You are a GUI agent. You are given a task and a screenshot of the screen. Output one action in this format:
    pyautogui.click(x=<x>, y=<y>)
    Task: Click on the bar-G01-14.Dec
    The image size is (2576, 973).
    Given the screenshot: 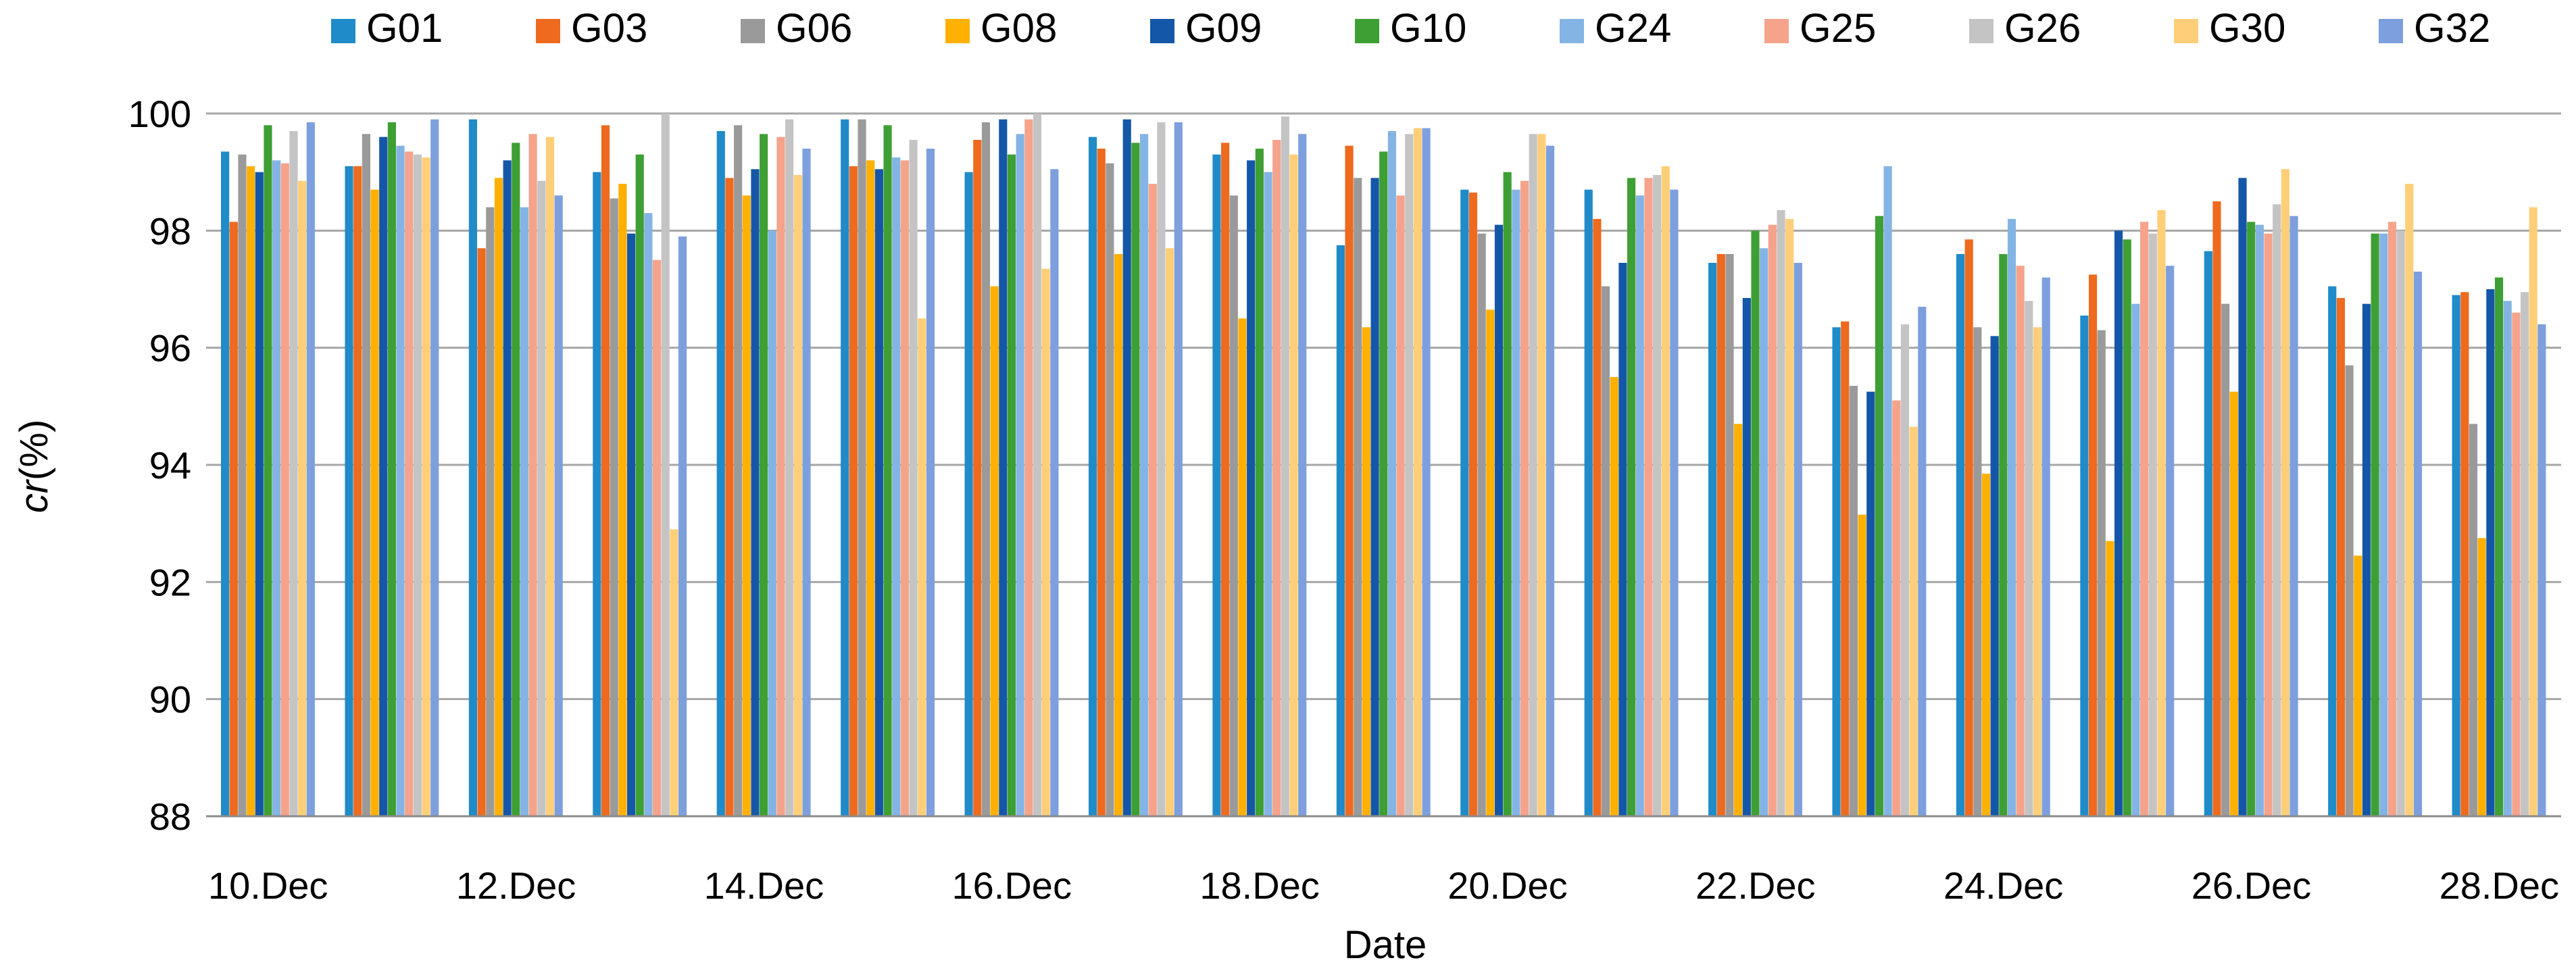 What is the action you would take?
    pyautogui.click(x=721, y=473)
    